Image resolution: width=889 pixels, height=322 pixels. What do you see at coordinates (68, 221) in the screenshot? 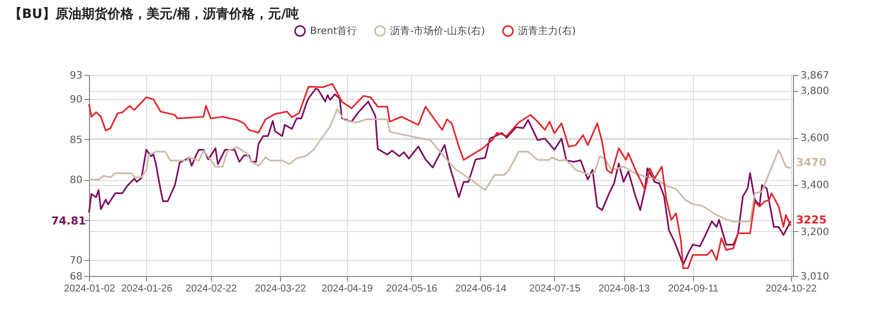
I see `text: 74.81` at bounding box center [68, 221].